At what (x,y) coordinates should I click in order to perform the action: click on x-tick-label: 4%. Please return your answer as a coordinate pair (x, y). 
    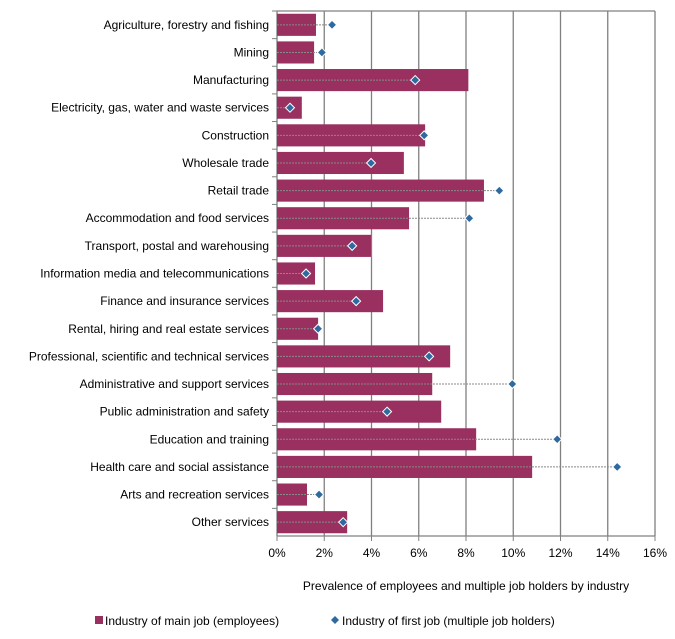
    Looking at the image, I should click on (372, 553).